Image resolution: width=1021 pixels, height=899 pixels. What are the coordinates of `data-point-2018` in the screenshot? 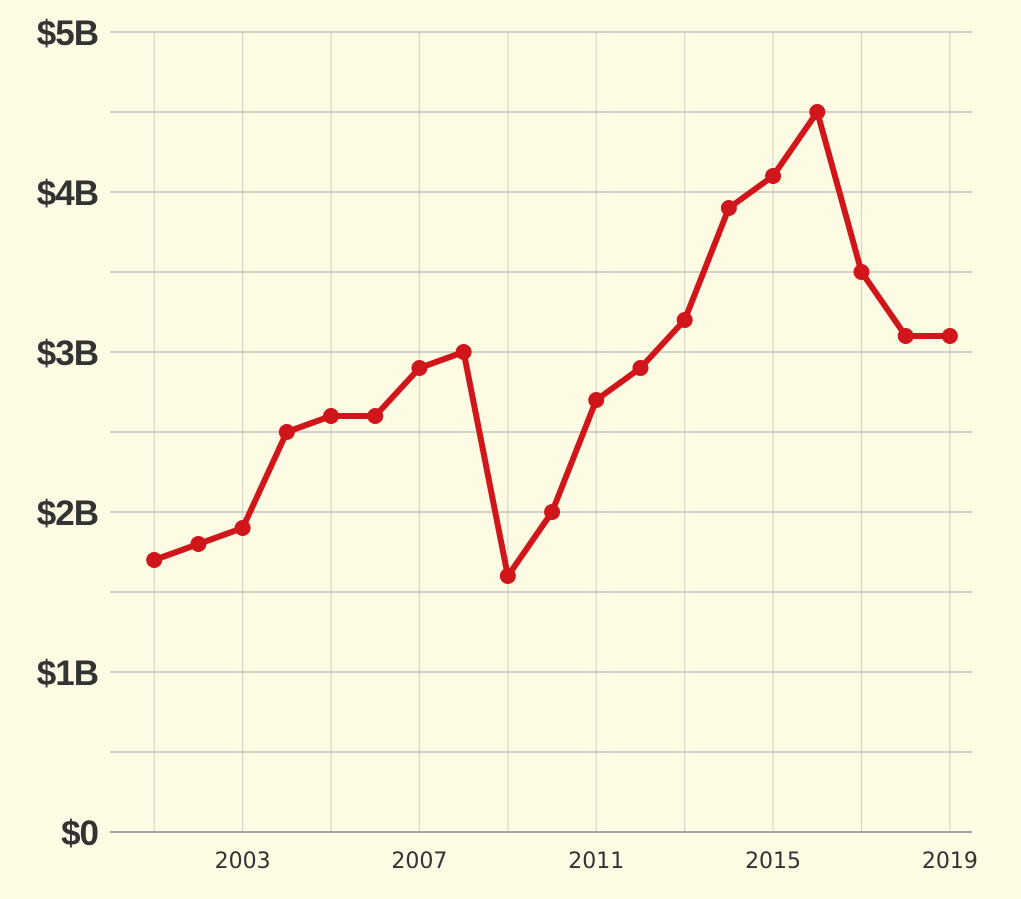 It's located at (905, 336).